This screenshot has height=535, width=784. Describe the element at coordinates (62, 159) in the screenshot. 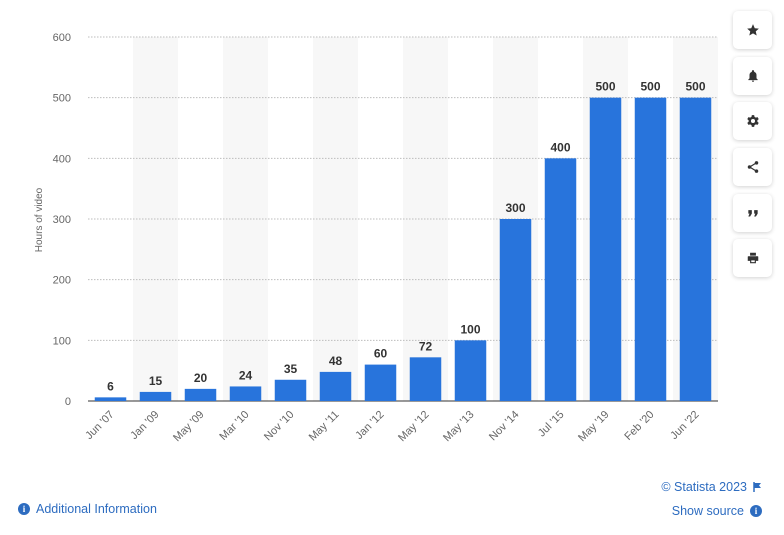

I see `y-tick-label: 400` at that location.